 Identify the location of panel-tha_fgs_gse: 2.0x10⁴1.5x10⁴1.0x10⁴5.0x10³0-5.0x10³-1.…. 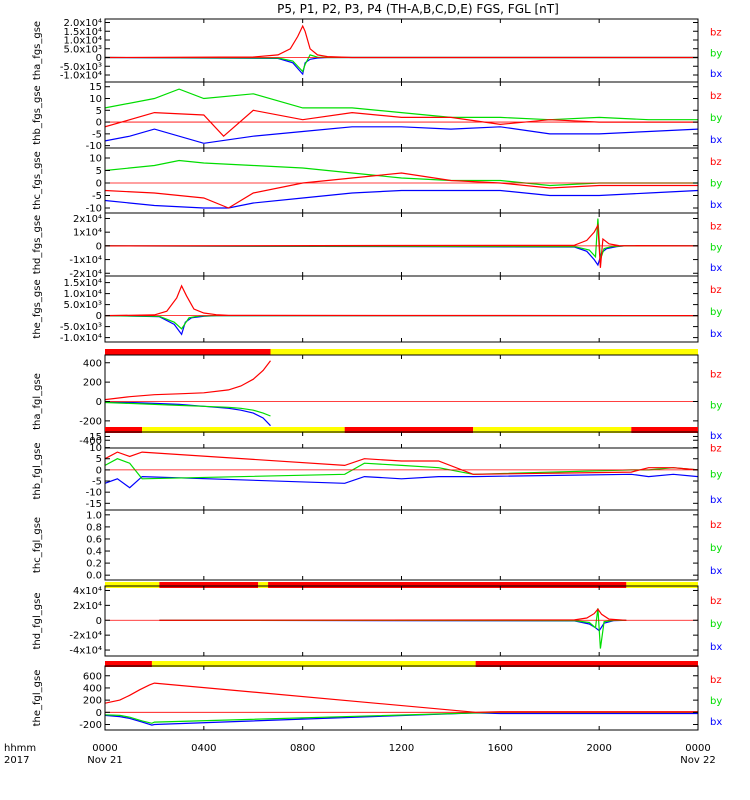
(377, 50).